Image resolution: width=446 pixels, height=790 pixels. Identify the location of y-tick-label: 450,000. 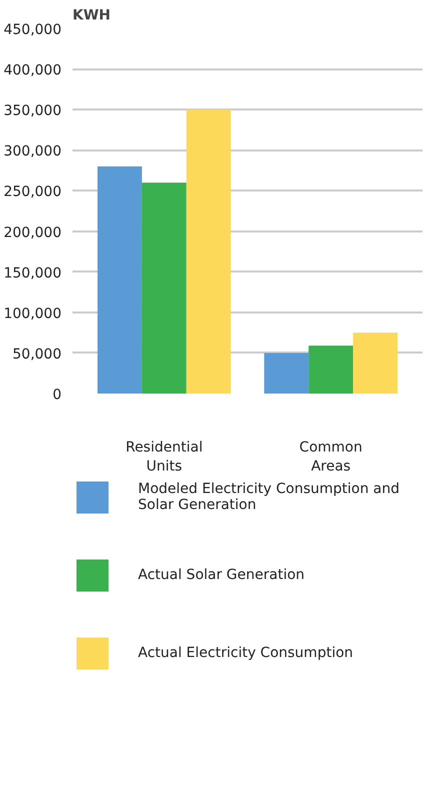
(33, 30).